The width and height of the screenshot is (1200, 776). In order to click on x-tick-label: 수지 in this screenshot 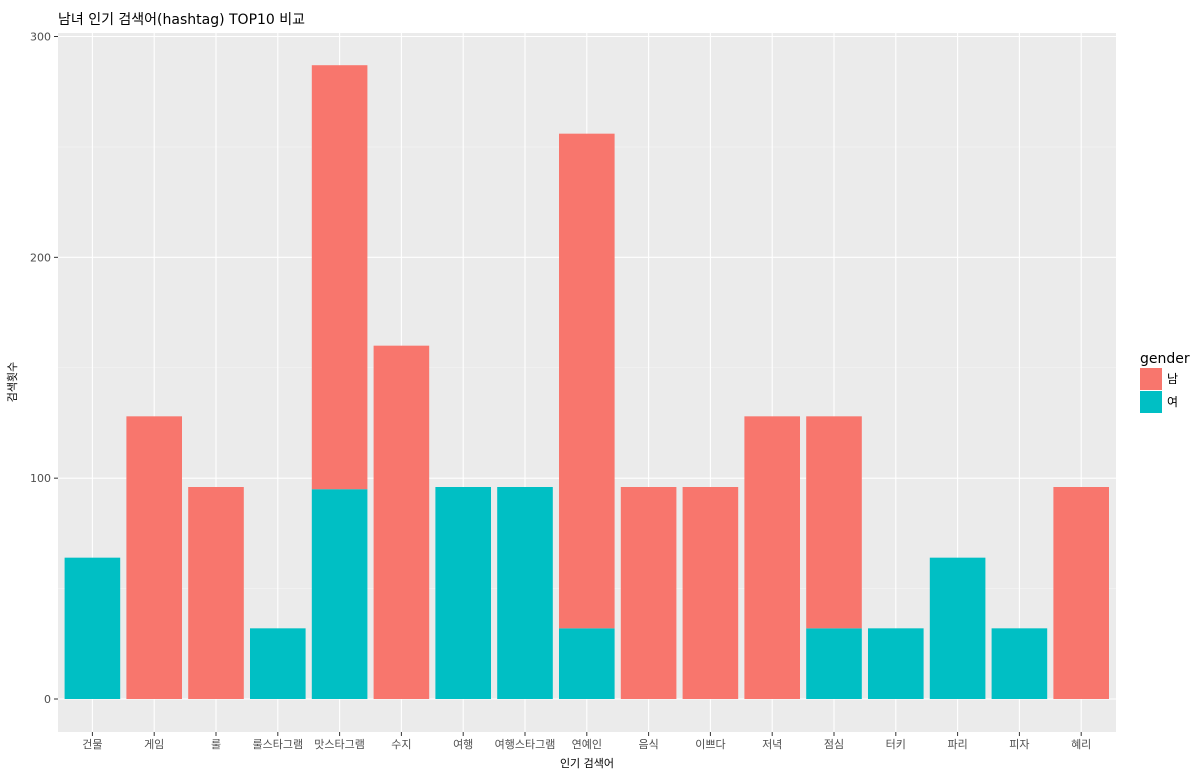, I will do `click(401, 744)`.